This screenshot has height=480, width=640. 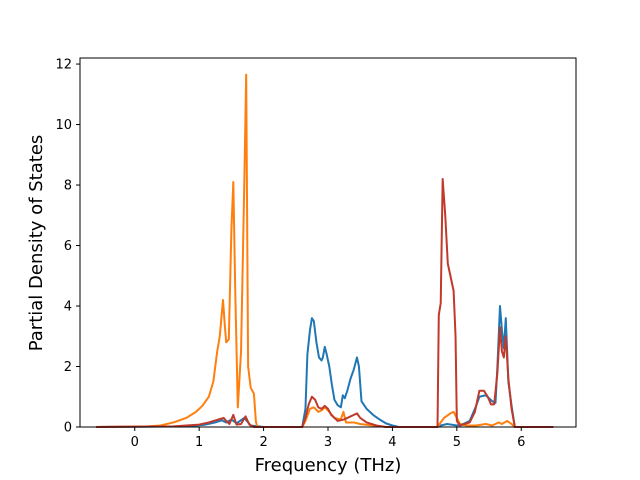 What do you see at coordinates (457, 442) in the screenshot?
I see `x-tick-label: 5` at bounding box center [457, 442].